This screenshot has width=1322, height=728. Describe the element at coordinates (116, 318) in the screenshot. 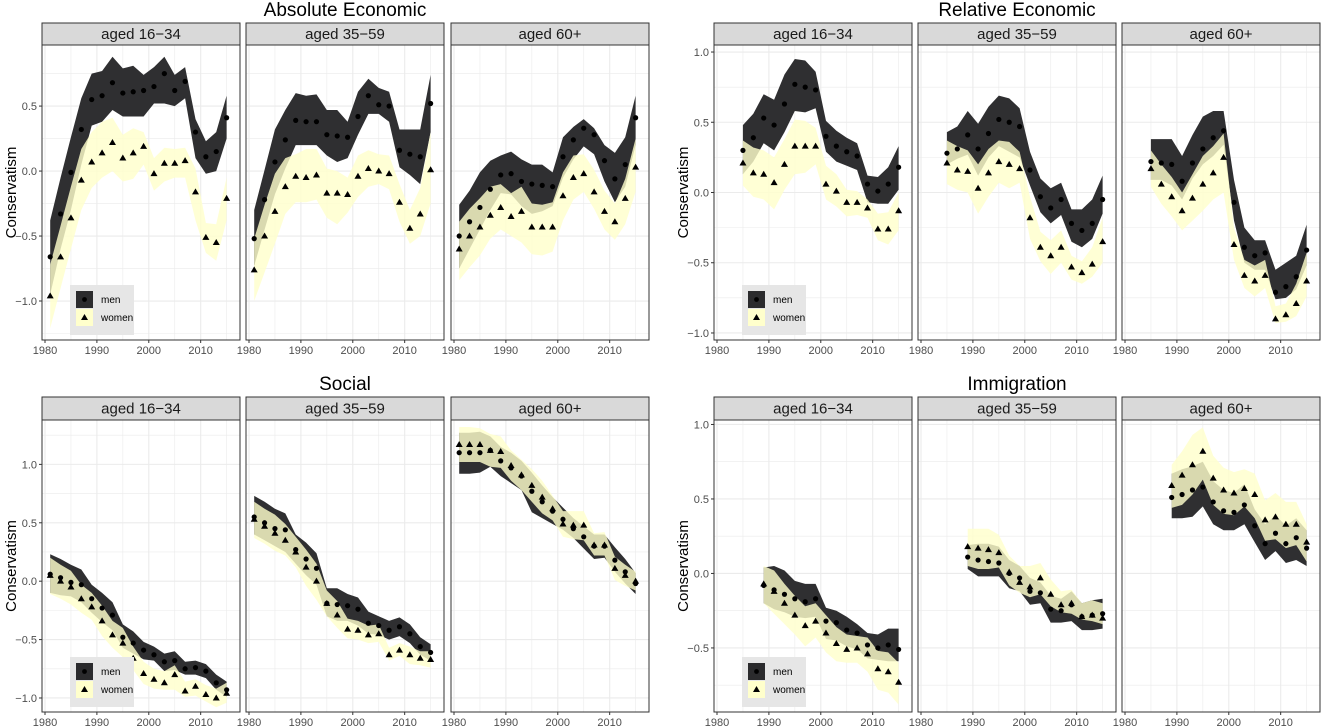

I see `legend-label-women: women` at that location.